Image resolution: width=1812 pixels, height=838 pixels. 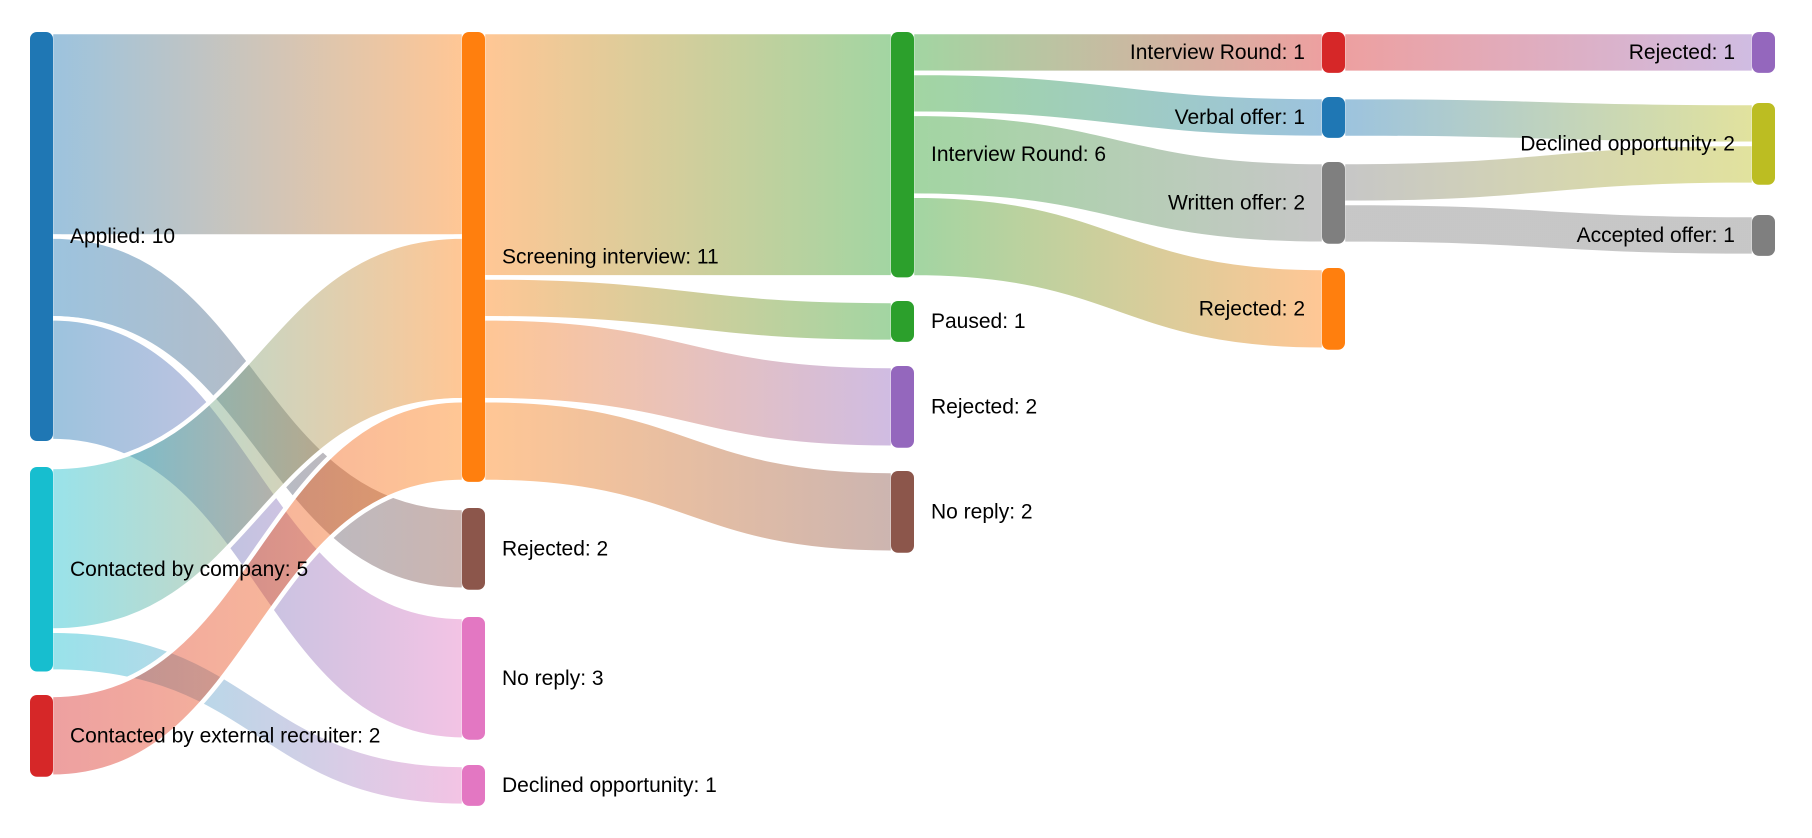 What do you see at coordinates (902, 512) in the screenshot?
I see `node-noreply2` at bounding box center [902, 512].